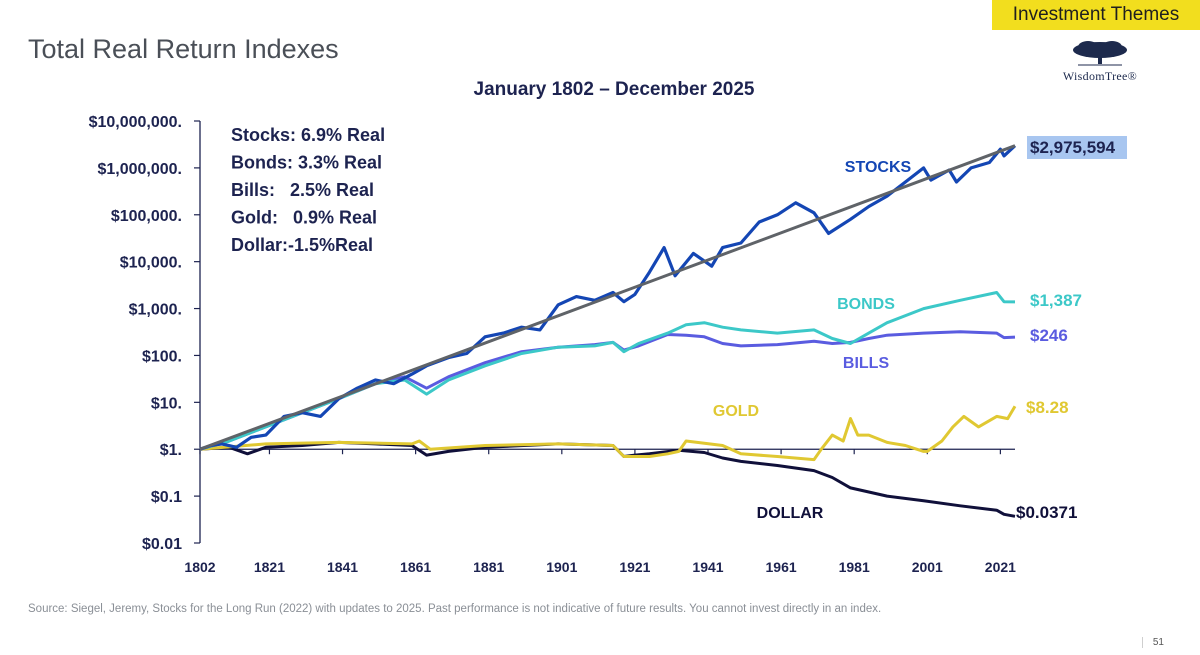 The width and height of the screenshot is (1200, 655). What do you see at coordinates (162, 544) in the screenshot?
I see `y-tick-label: $0.01` at bounding box center [162, 544].